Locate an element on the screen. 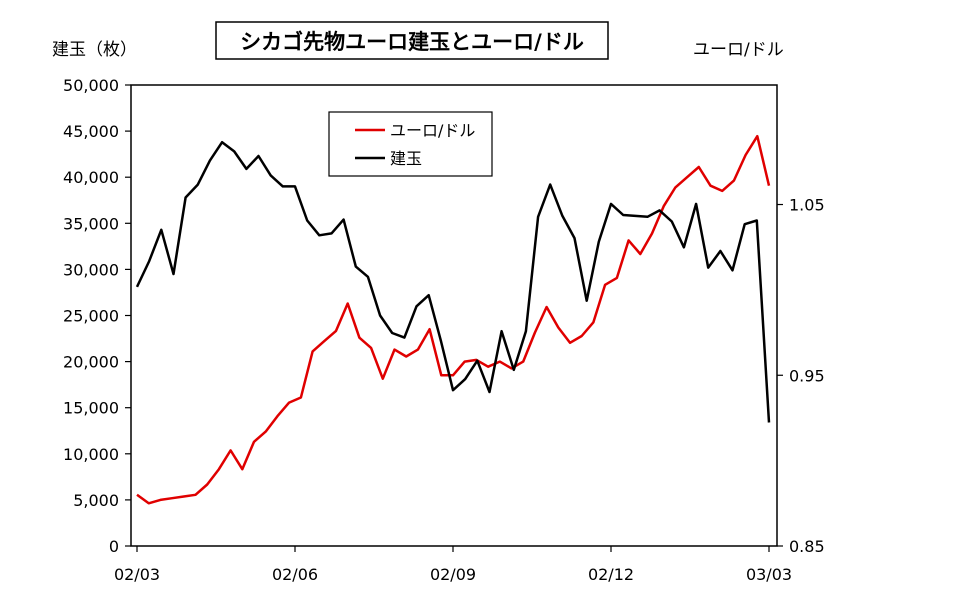 The height and width of the screenshot is (609, 967). chart-title-frame is located at coordinates (412, 40).